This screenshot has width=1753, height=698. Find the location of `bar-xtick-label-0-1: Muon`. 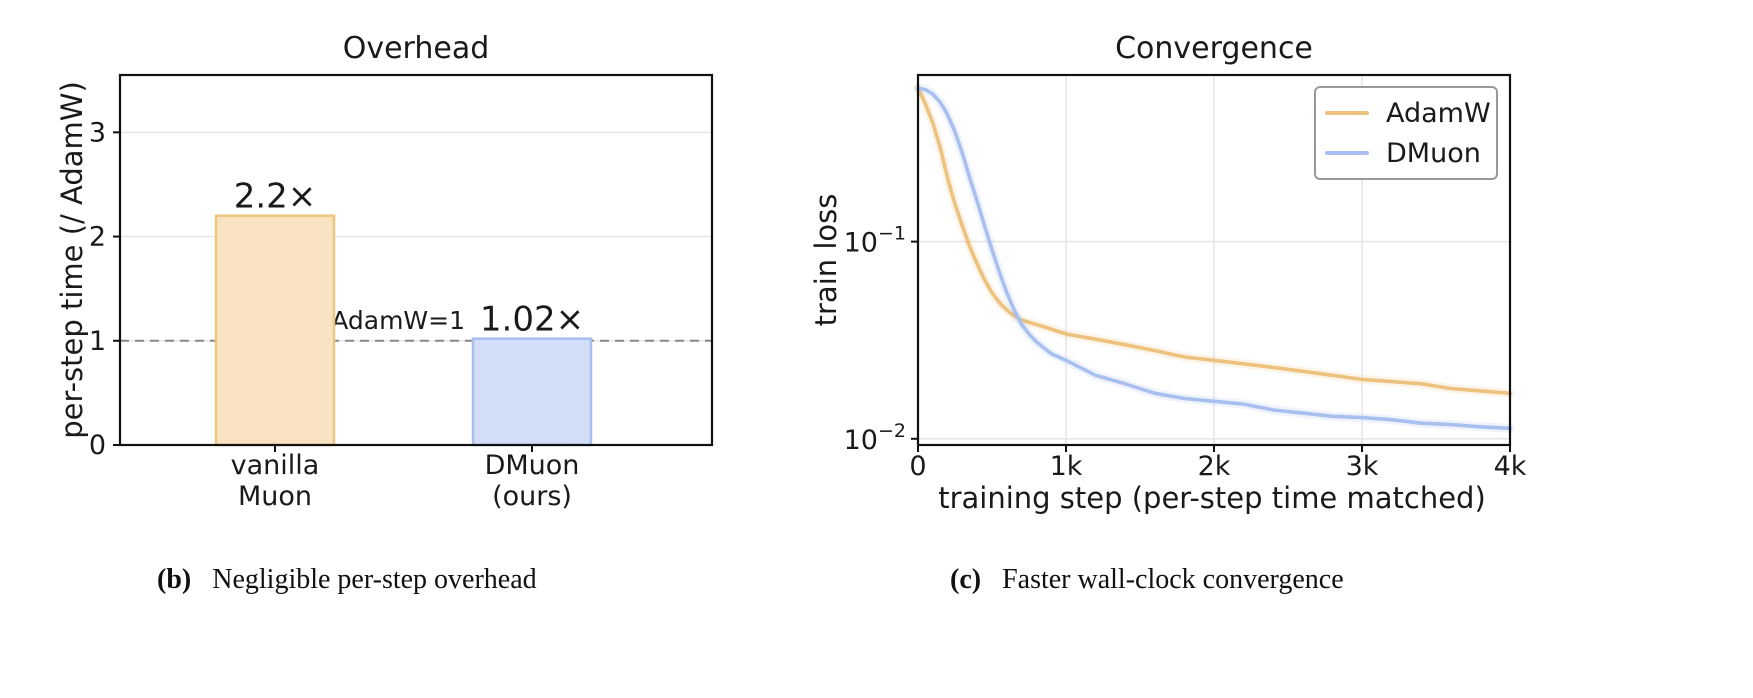

bar-xtick-label-0-1: Muon is located at coordinates (275, 496).